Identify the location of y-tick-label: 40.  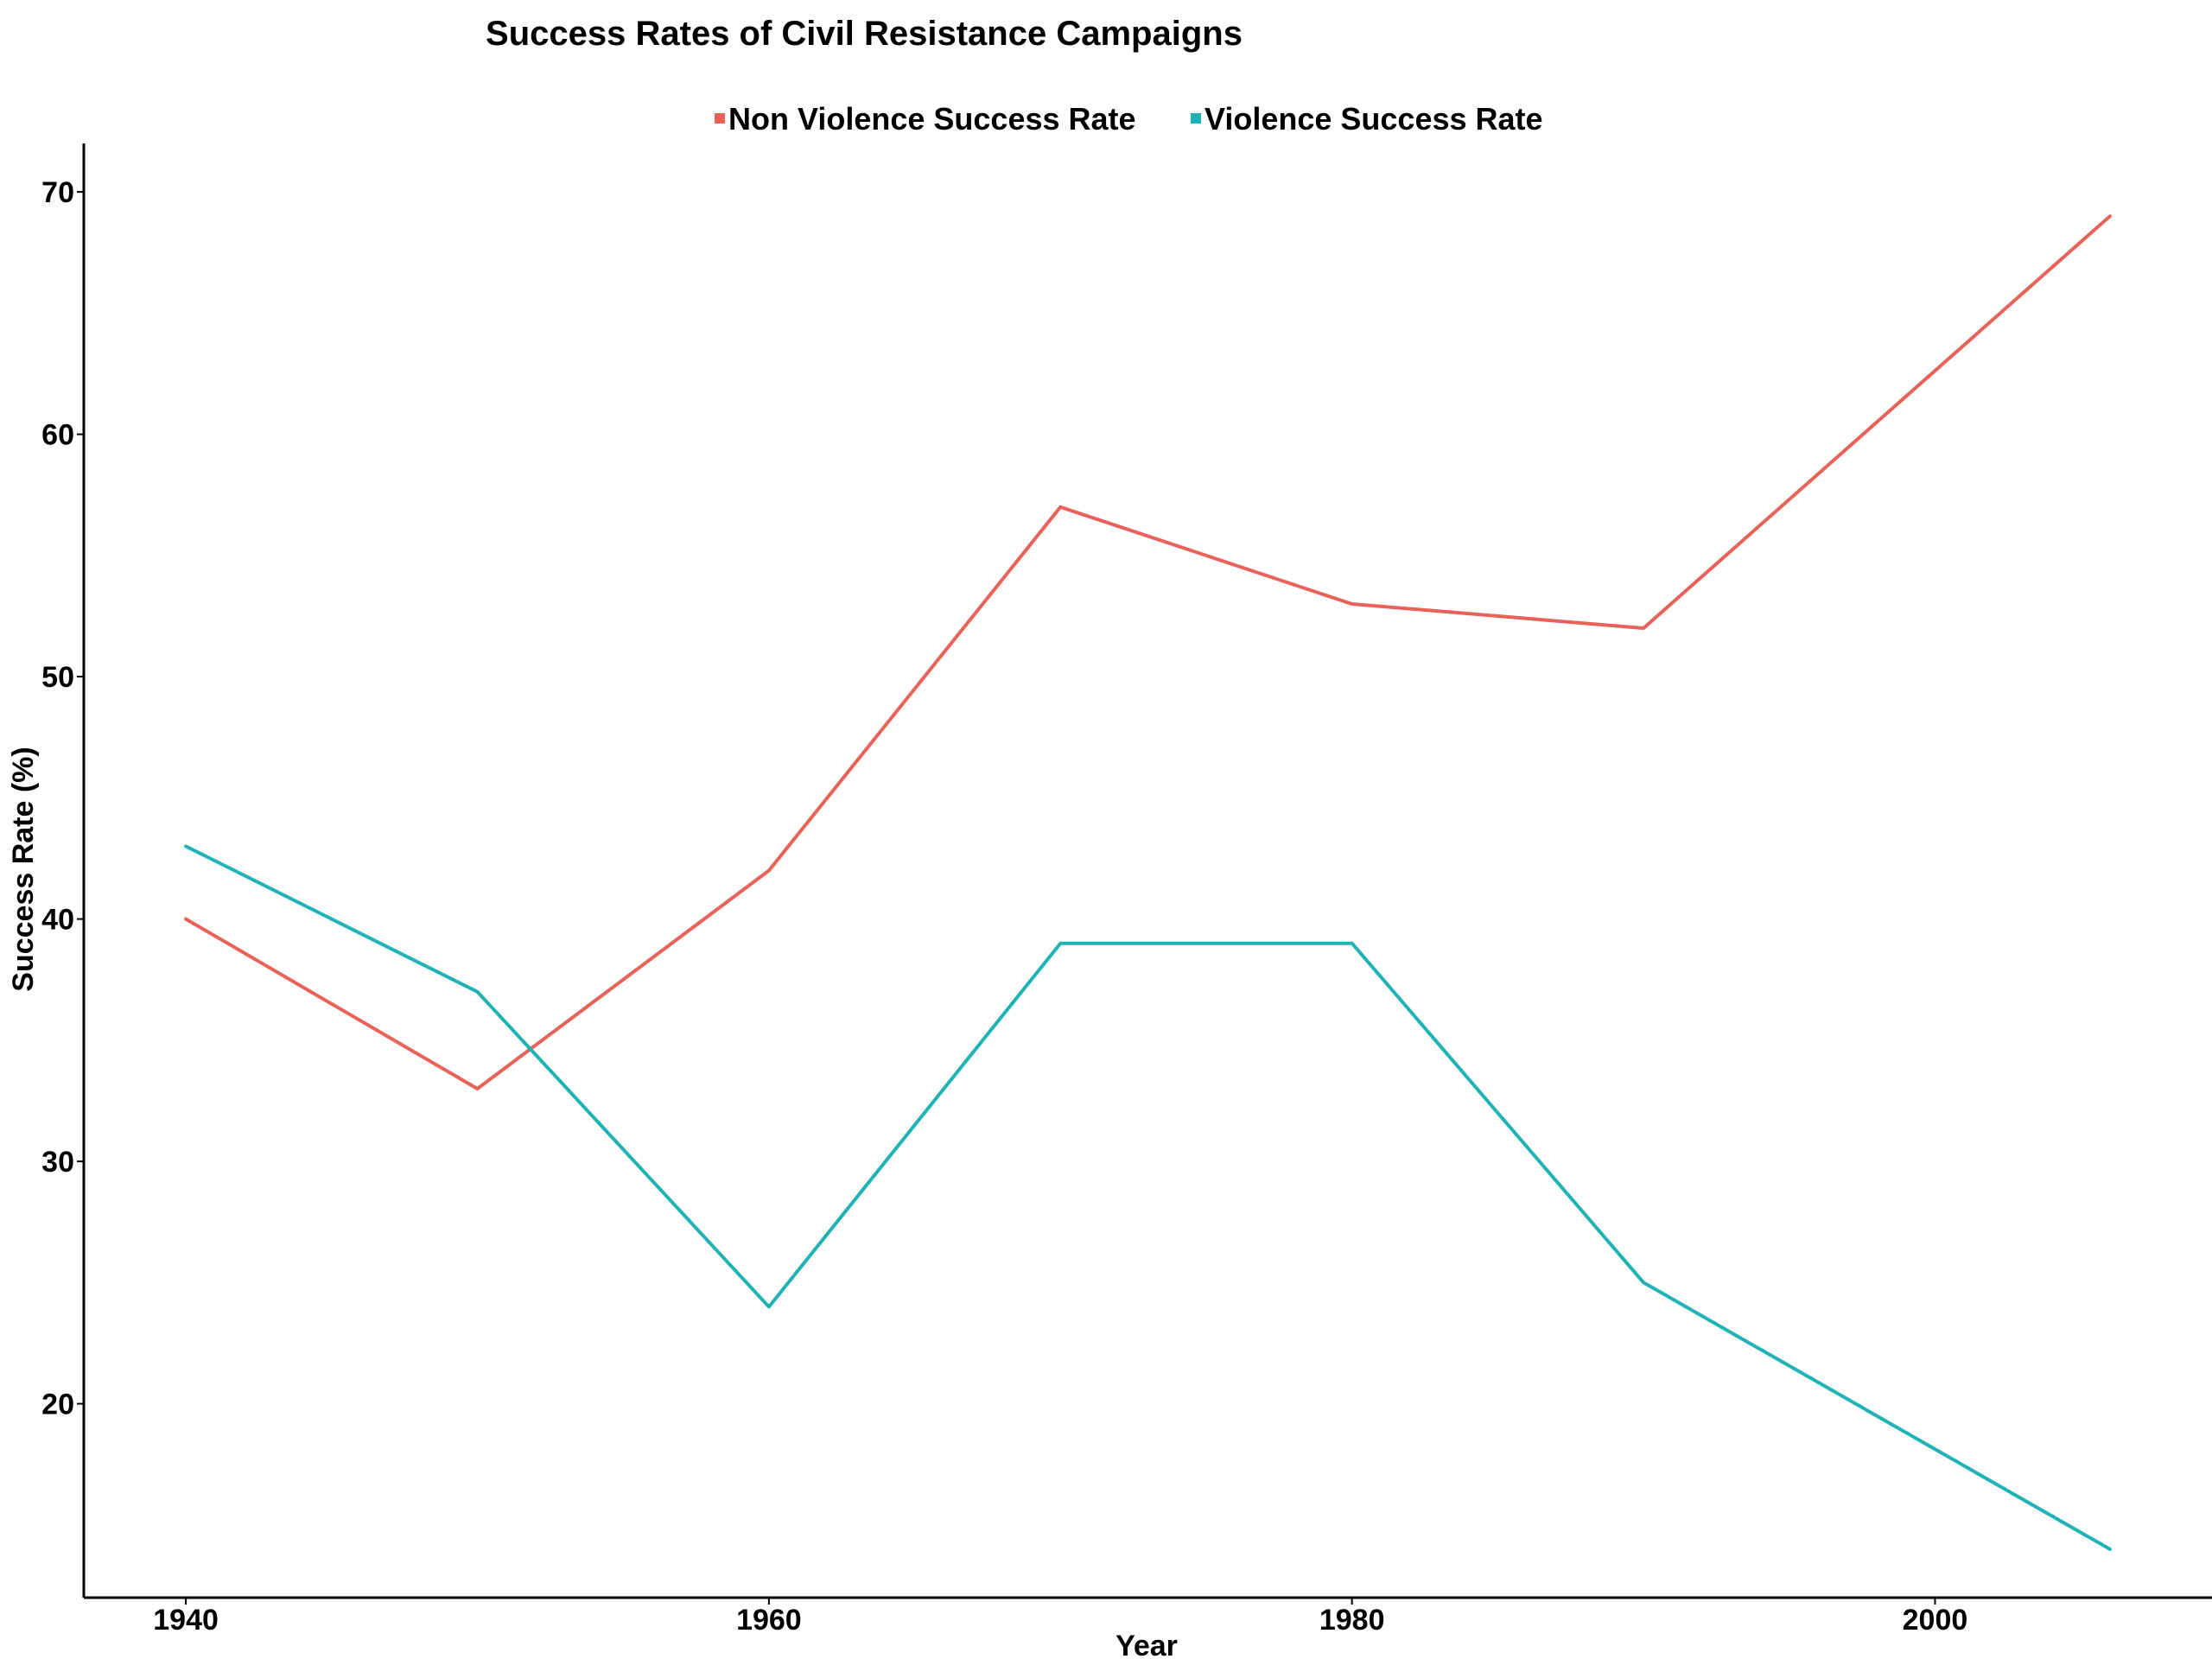
(57, 920).